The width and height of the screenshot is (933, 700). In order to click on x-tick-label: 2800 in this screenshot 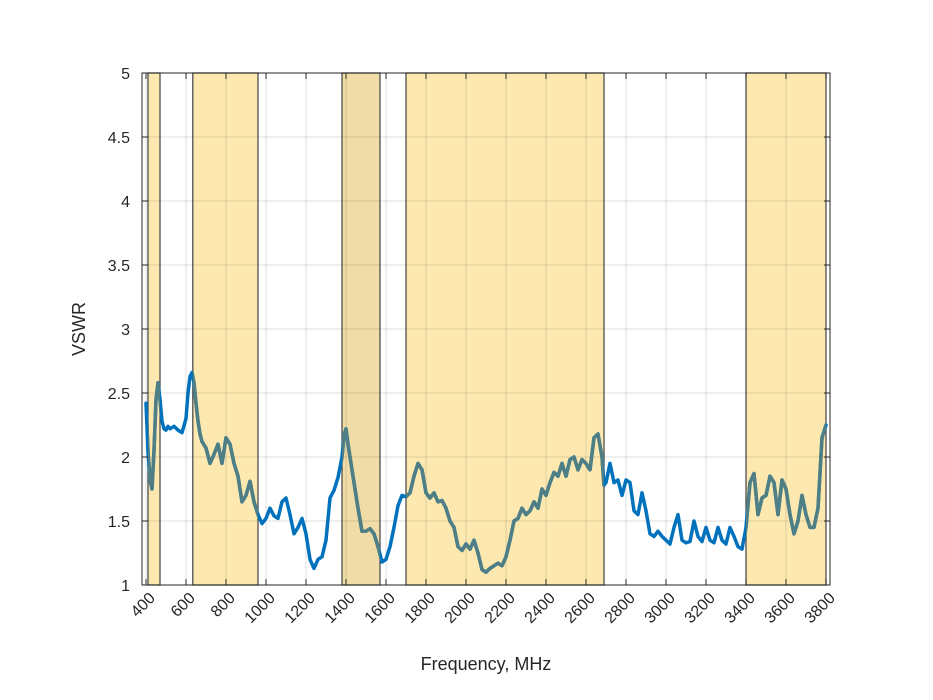, I will do `click(620, 608)`.